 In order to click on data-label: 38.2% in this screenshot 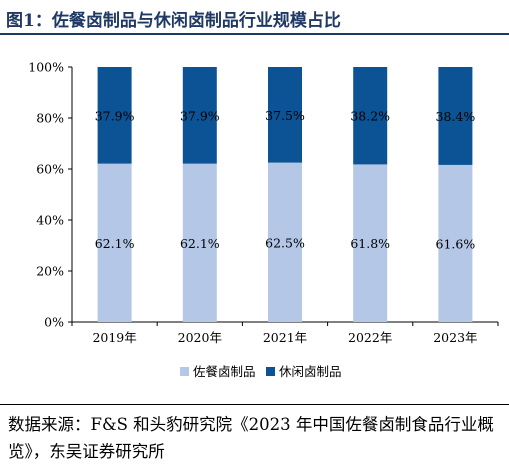, I will do `click(370, 116)`.